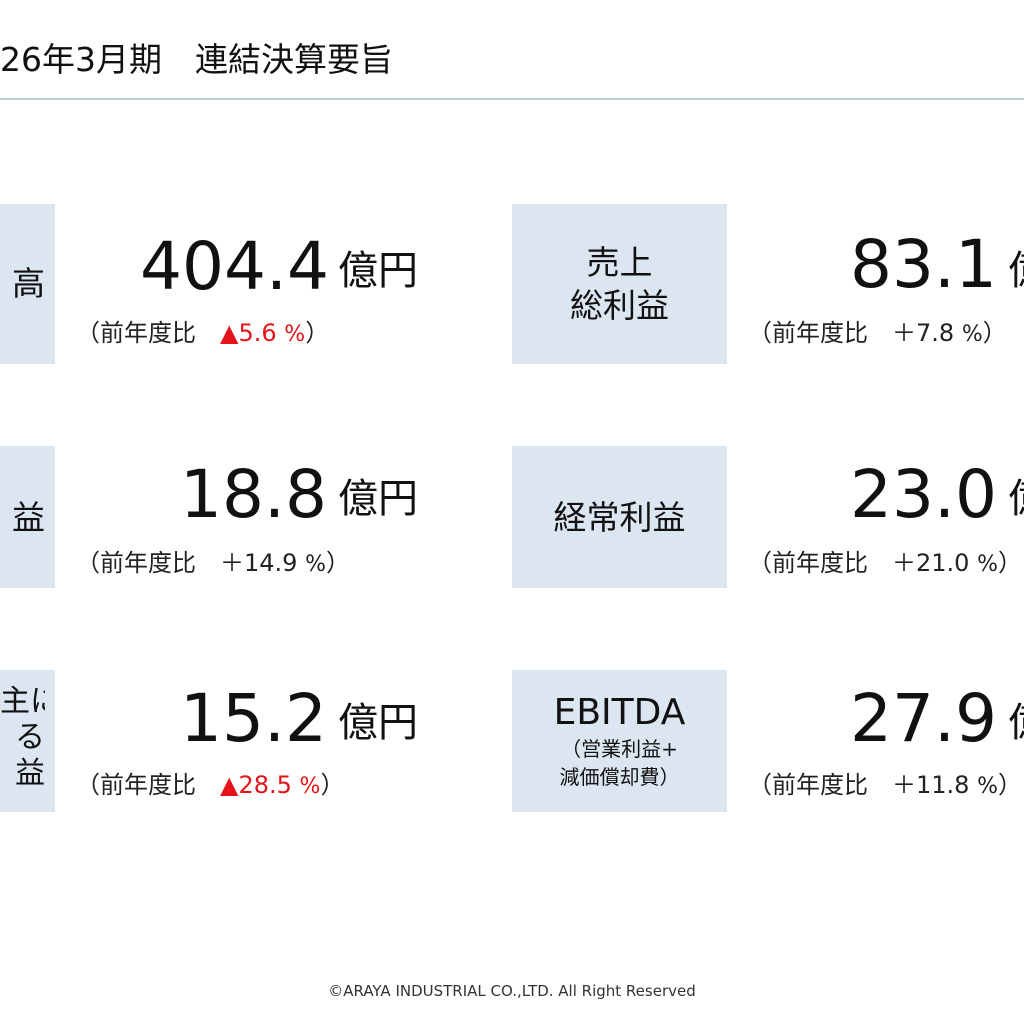  I want to click on label-box-ebitda: EBITDA （営業利益+ 減価償却費）, so click(619, 741).